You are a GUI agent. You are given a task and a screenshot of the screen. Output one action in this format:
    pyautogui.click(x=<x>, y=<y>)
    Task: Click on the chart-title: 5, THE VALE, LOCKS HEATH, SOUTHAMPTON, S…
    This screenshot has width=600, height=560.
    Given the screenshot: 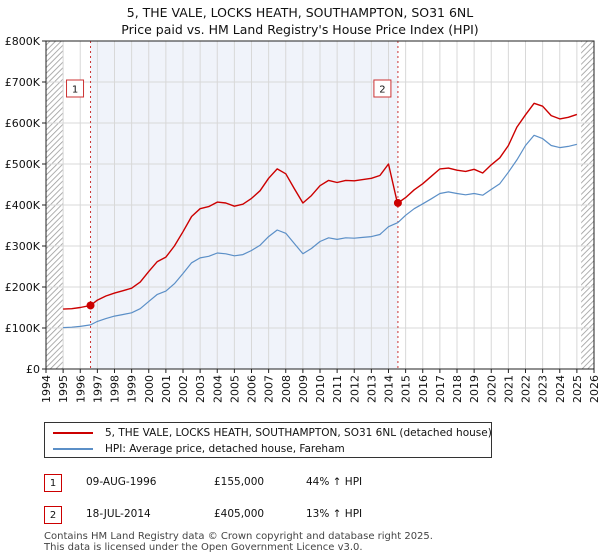 What is the action you would take?
    pyautogui.click(x=300, y=21)
    